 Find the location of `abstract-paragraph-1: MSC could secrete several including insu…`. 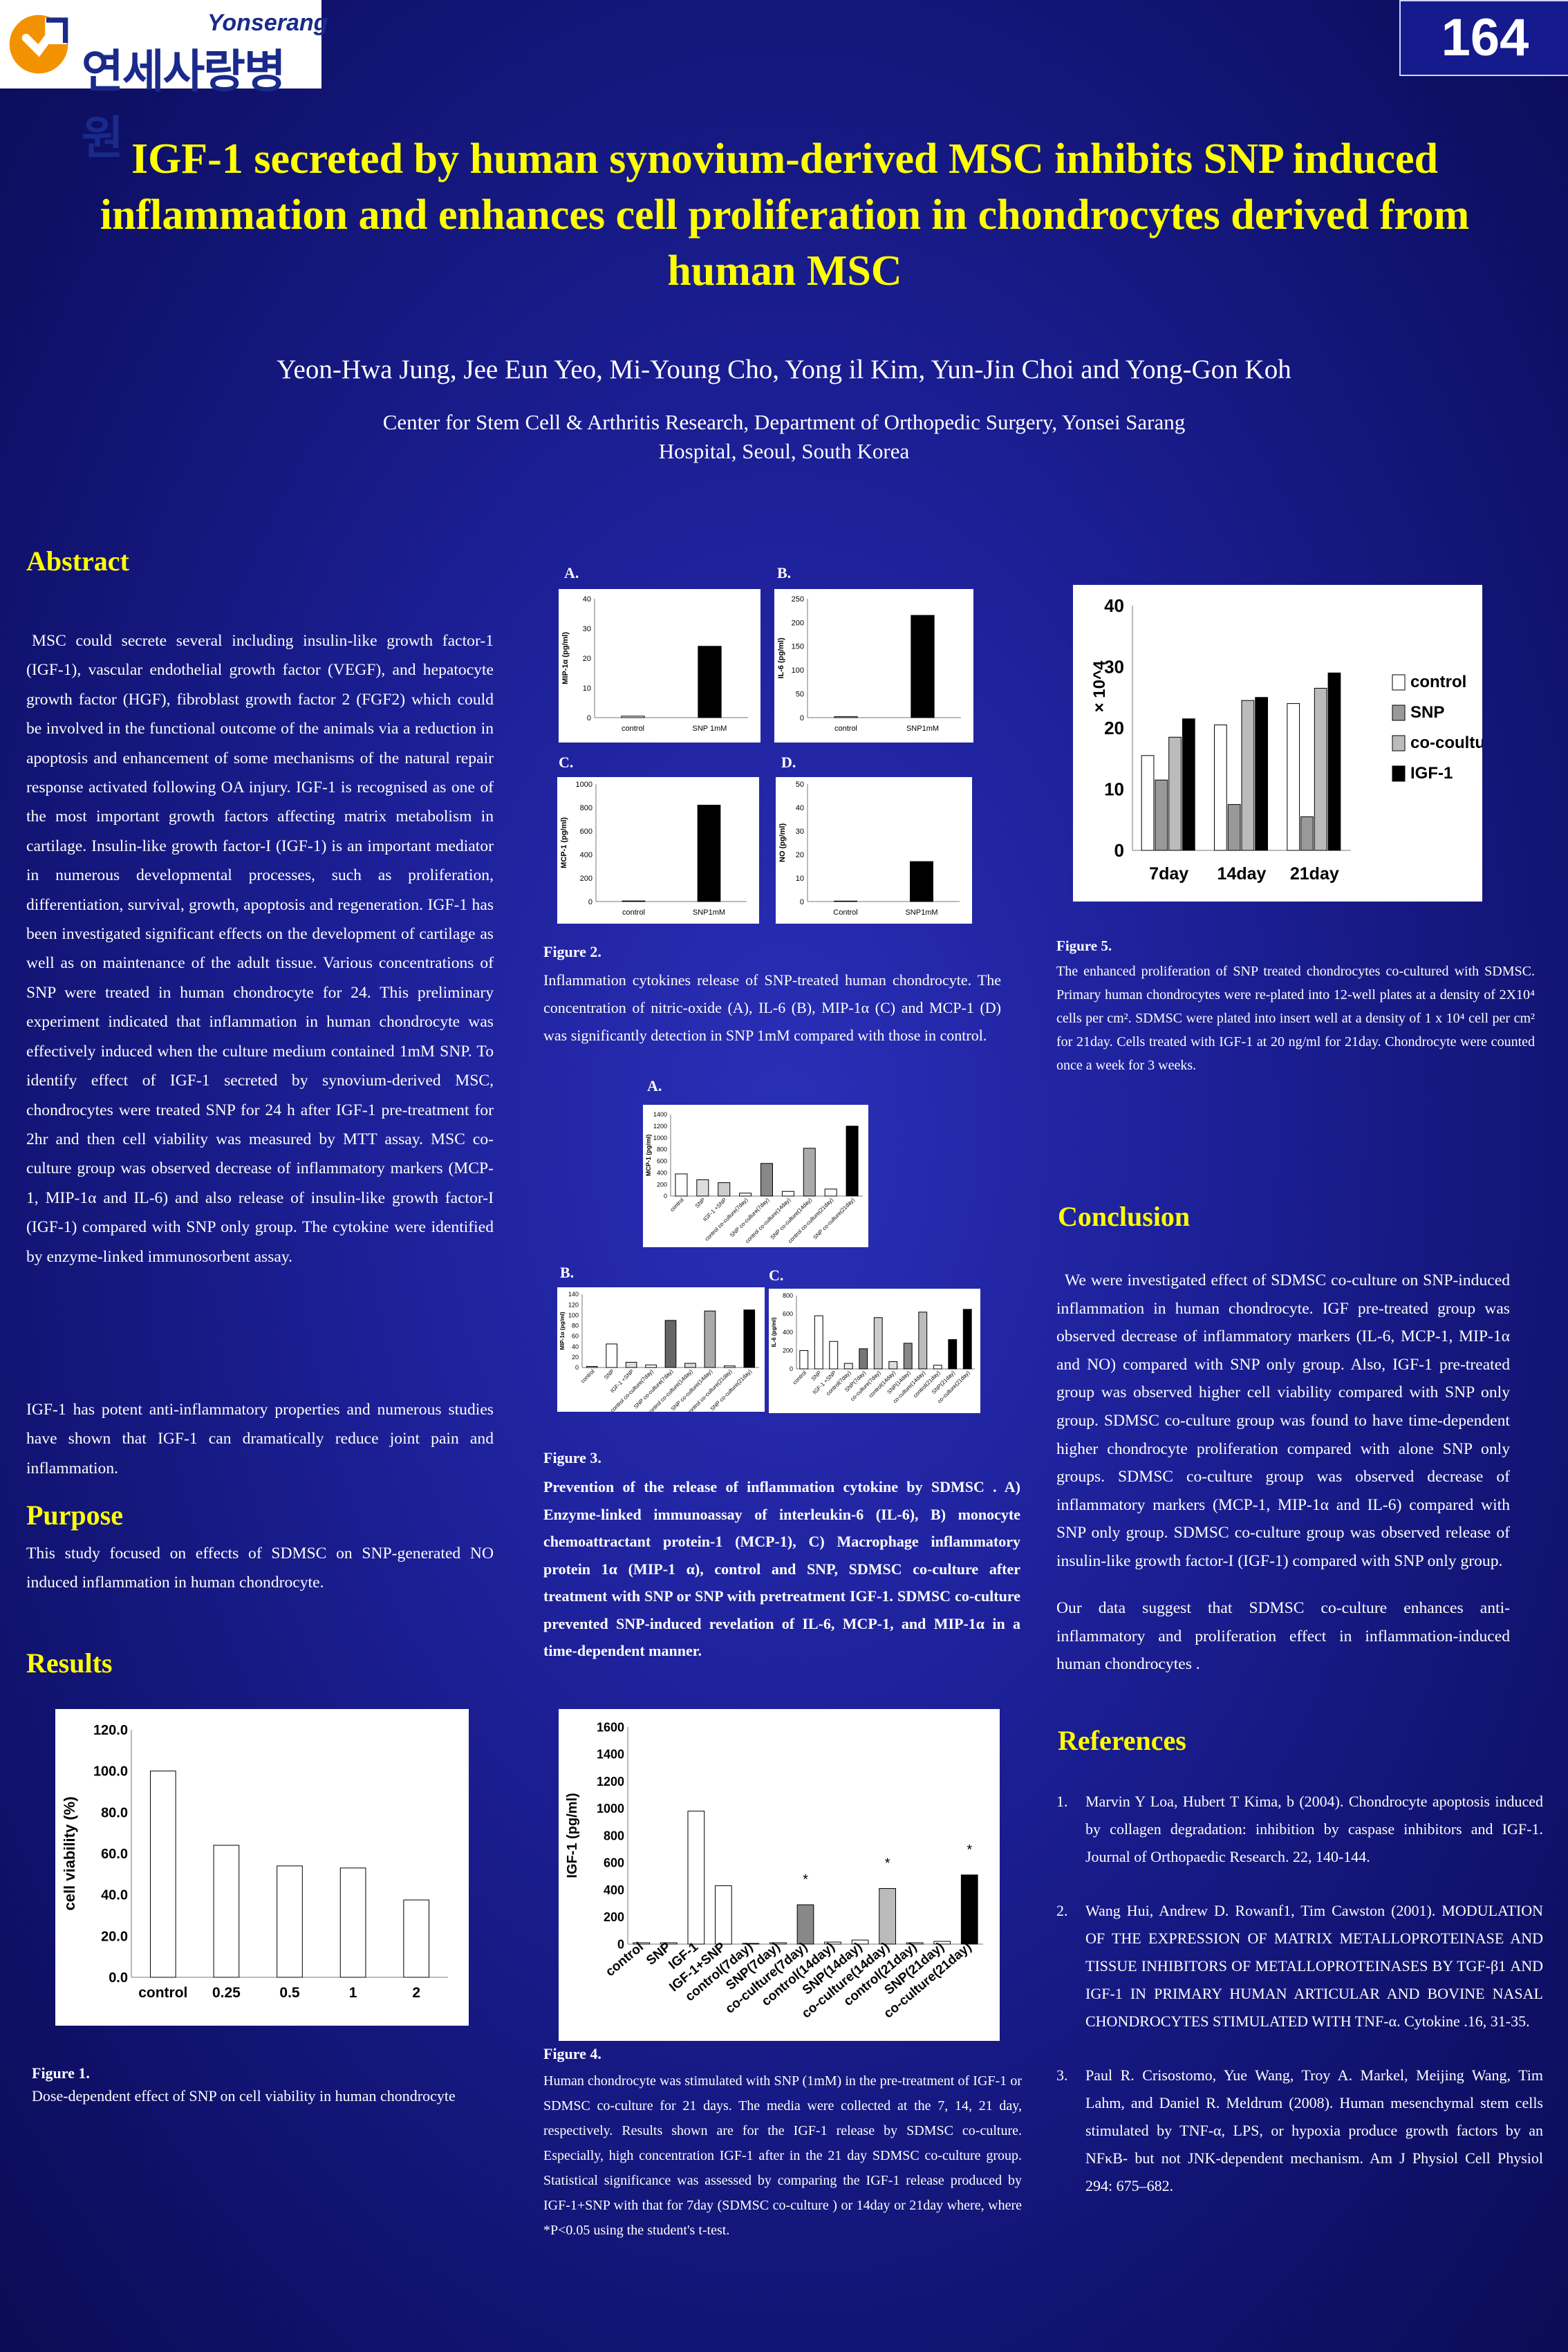

abstract-paragraph-1: MSC could secrete several including insu… is located at coordinates (260, 949).